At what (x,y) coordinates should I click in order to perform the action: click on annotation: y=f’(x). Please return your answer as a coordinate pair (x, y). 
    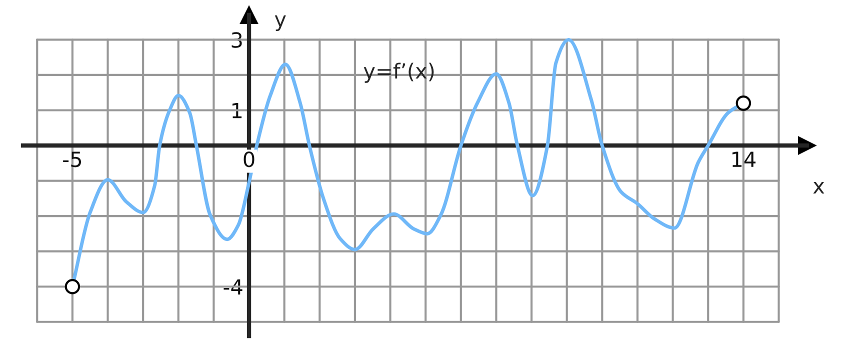
    Looking at the image, I should click on (399, 72).